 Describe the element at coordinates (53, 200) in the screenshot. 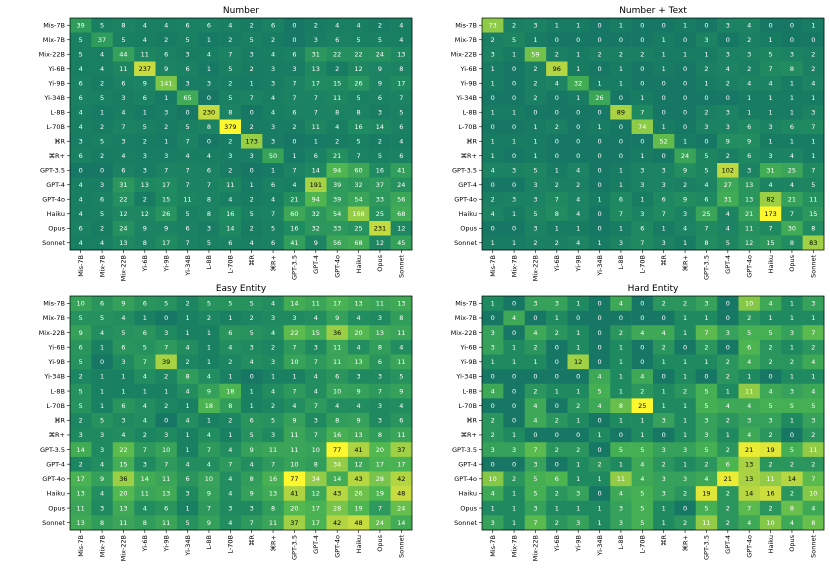

I see `y-tick-label: GPT-4o` at that location.